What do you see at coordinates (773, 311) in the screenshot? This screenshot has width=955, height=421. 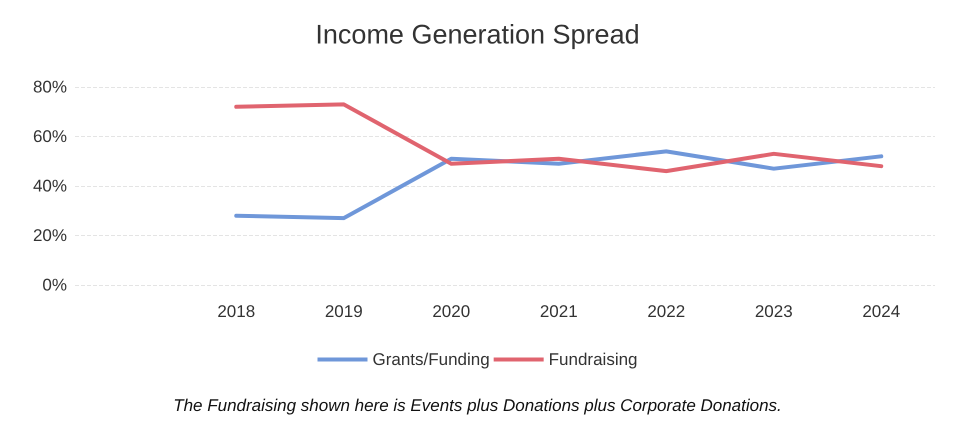 I see `x-tick-label: 2023` at bounding box center [773, 311].